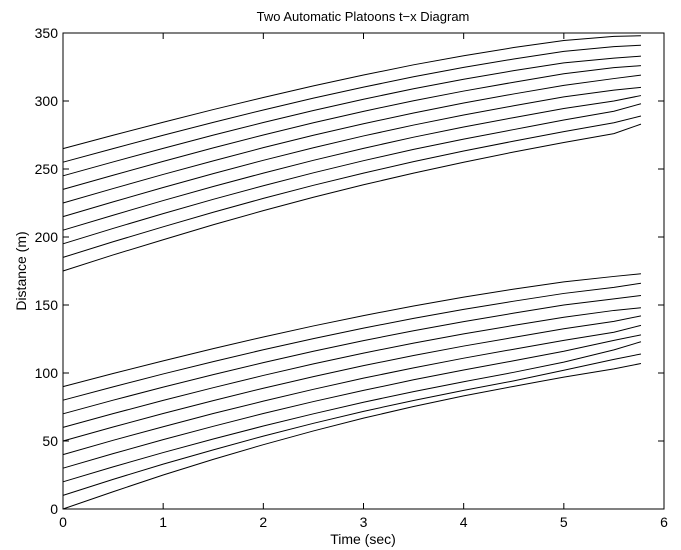 This screenshot has width=681, height=550. Describe the element at coordinates (163, 522) in the screenshot. I see `x-tick-label: 1` at that location.